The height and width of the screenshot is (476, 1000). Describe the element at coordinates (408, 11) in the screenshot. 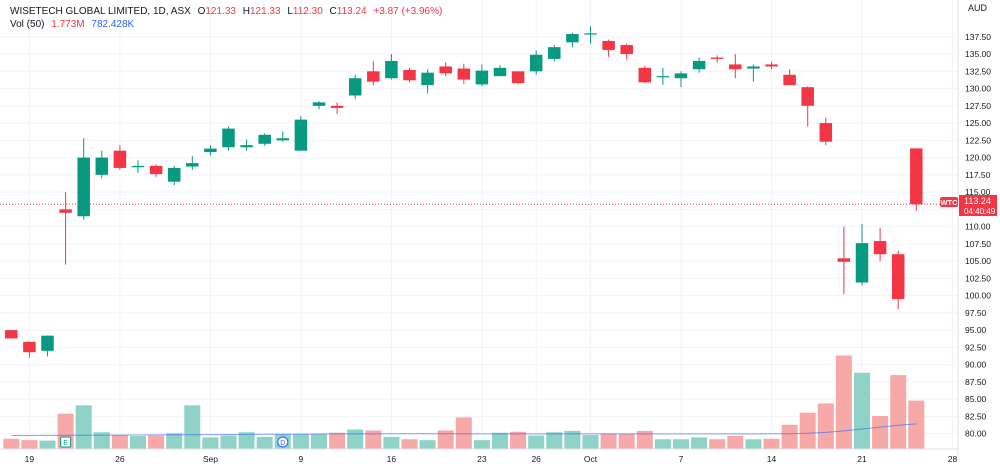

I see `change-value: +3.87 (+3.96%)` at that location.